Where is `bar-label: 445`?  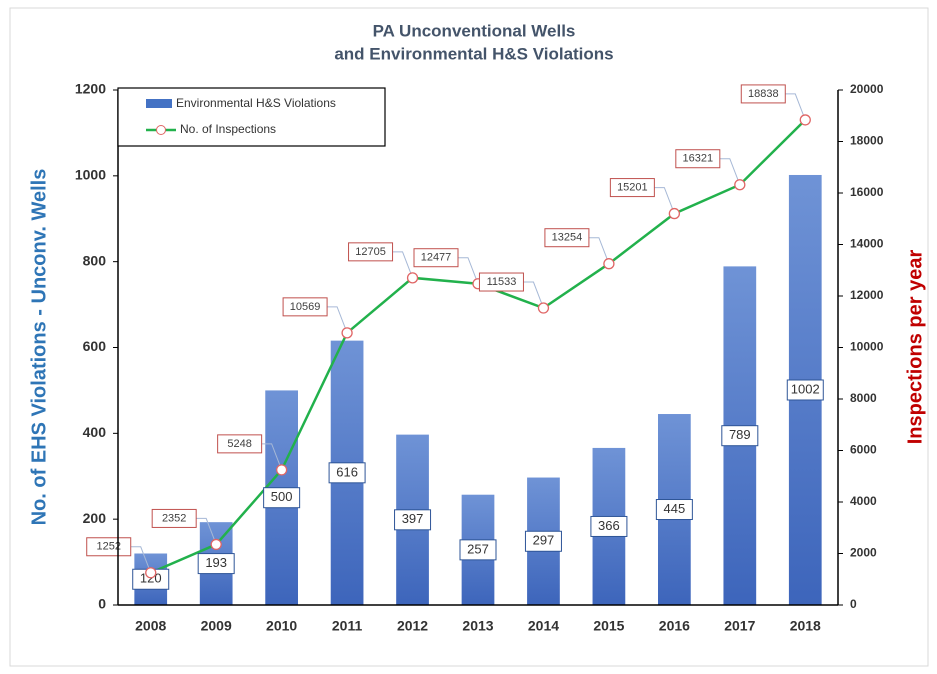
bar-label: 445 is located at coordinates (675, 508).